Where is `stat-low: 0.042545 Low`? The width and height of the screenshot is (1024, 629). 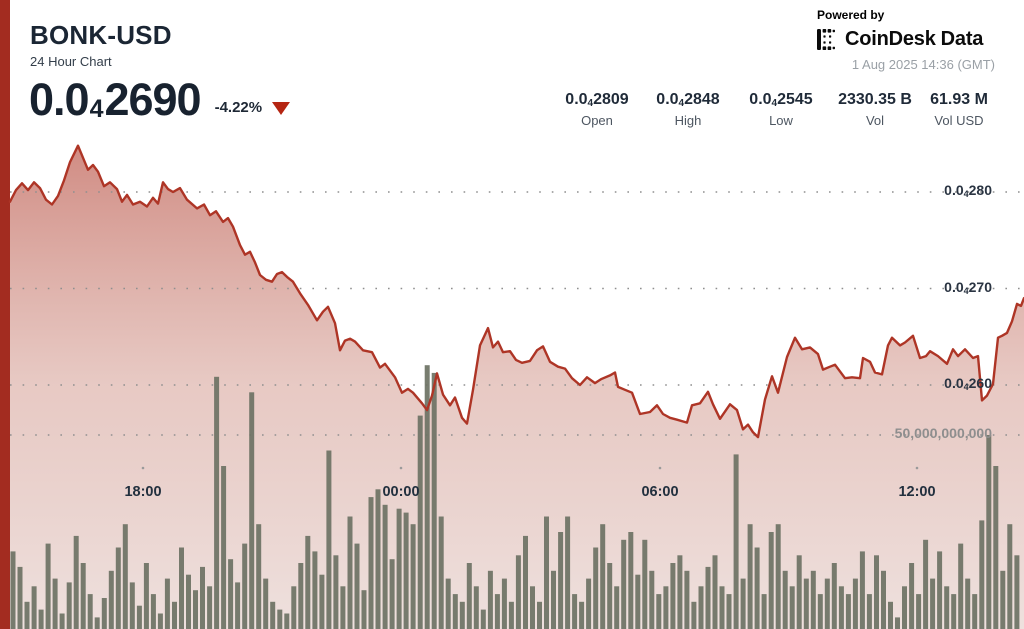 stat-low: 0.042545 Low is located at coordinates (780, 109).